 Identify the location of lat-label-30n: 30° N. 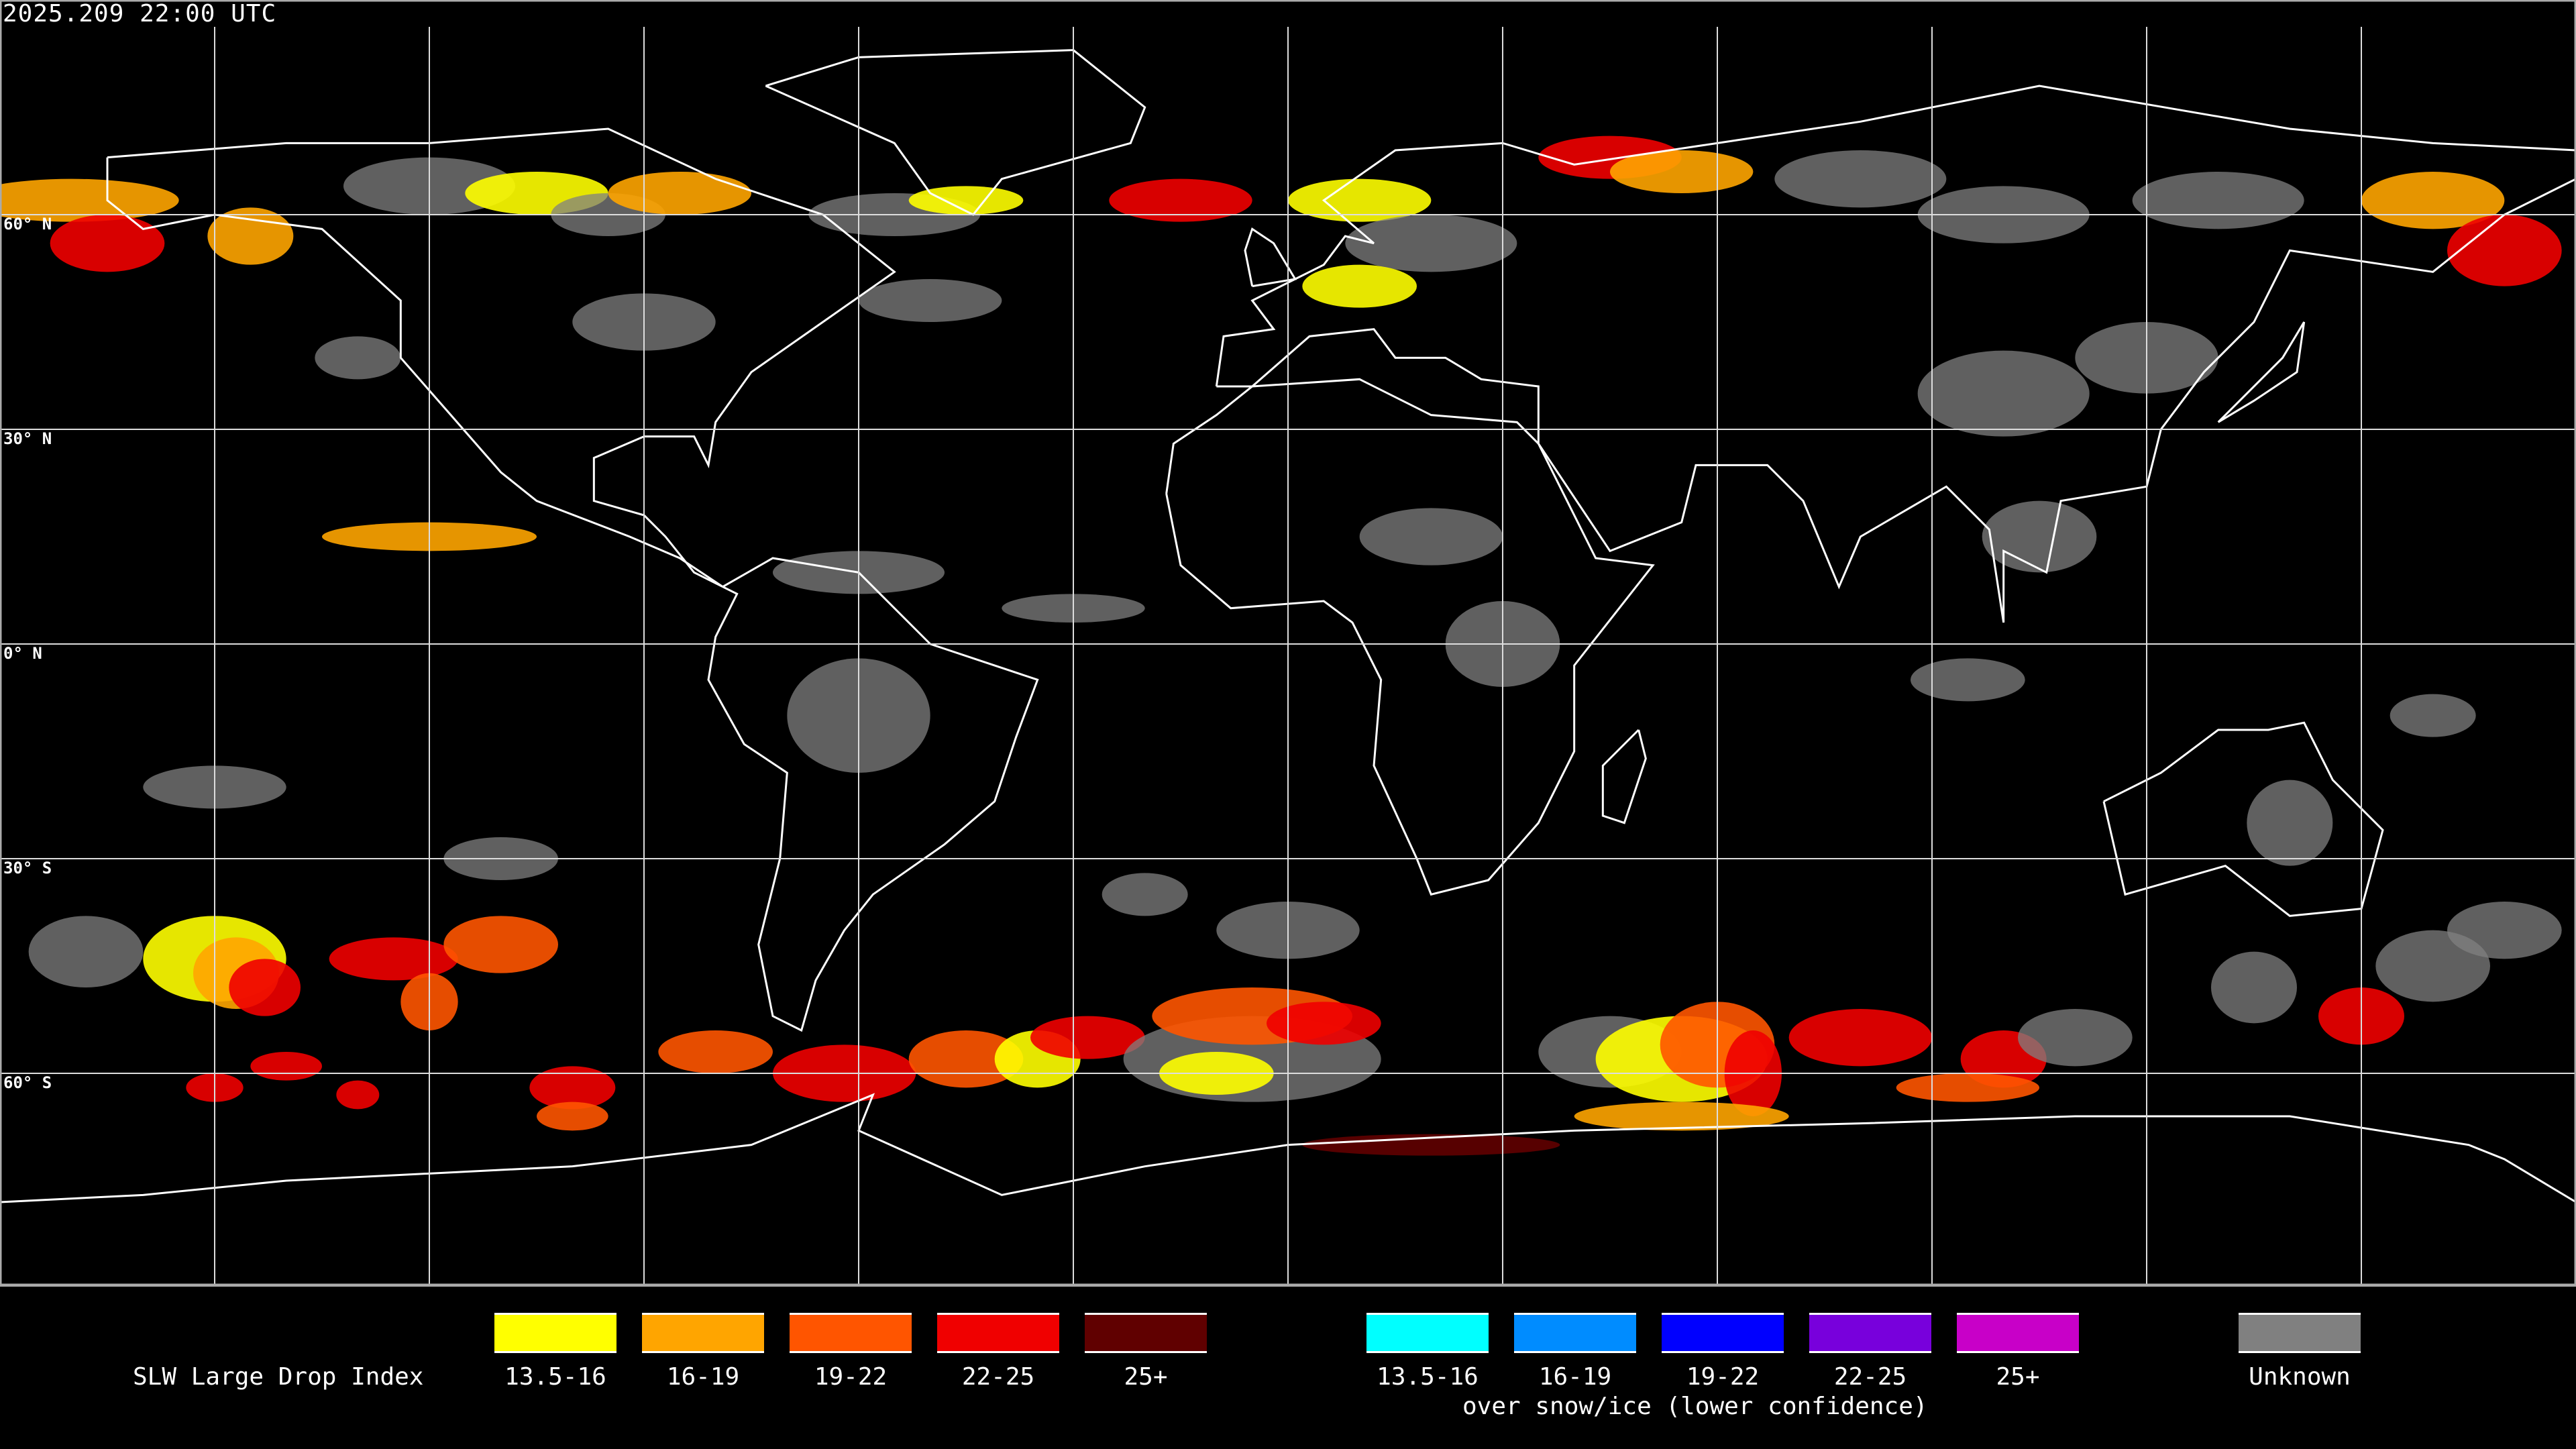
(27, 438).